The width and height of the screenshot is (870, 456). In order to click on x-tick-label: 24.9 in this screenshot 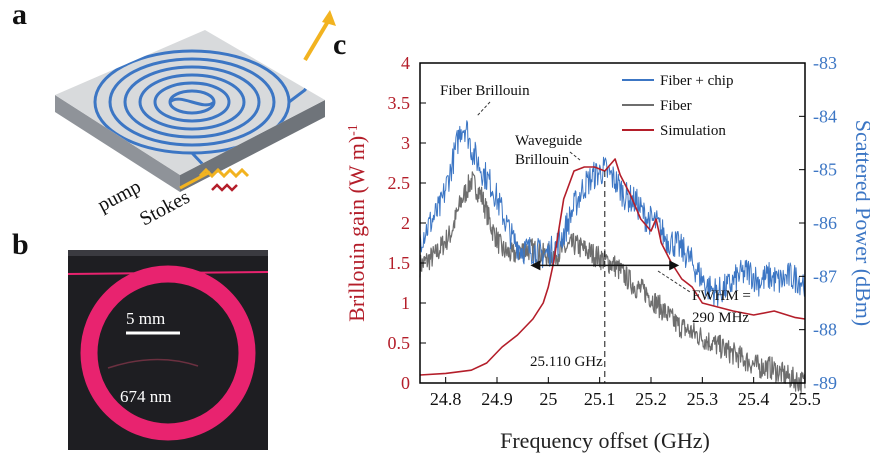, I will do `click(497, 399)`.